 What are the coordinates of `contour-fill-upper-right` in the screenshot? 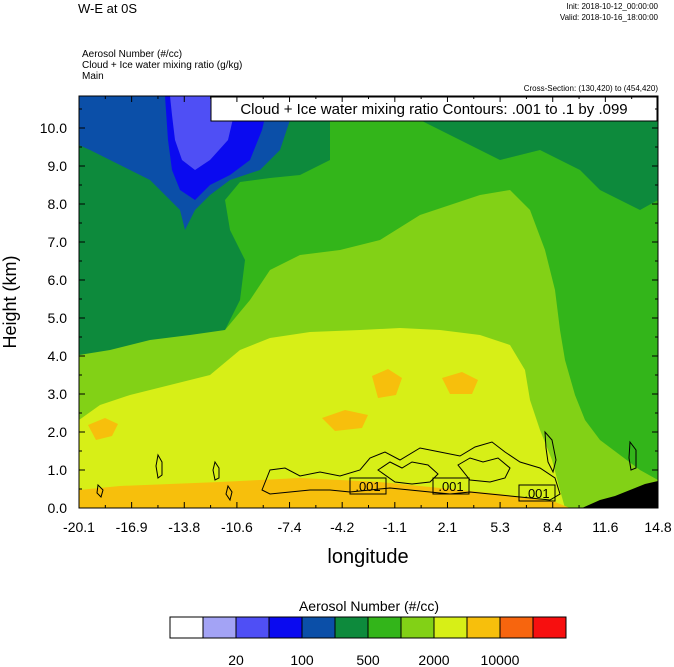 It's located at (529, 153).